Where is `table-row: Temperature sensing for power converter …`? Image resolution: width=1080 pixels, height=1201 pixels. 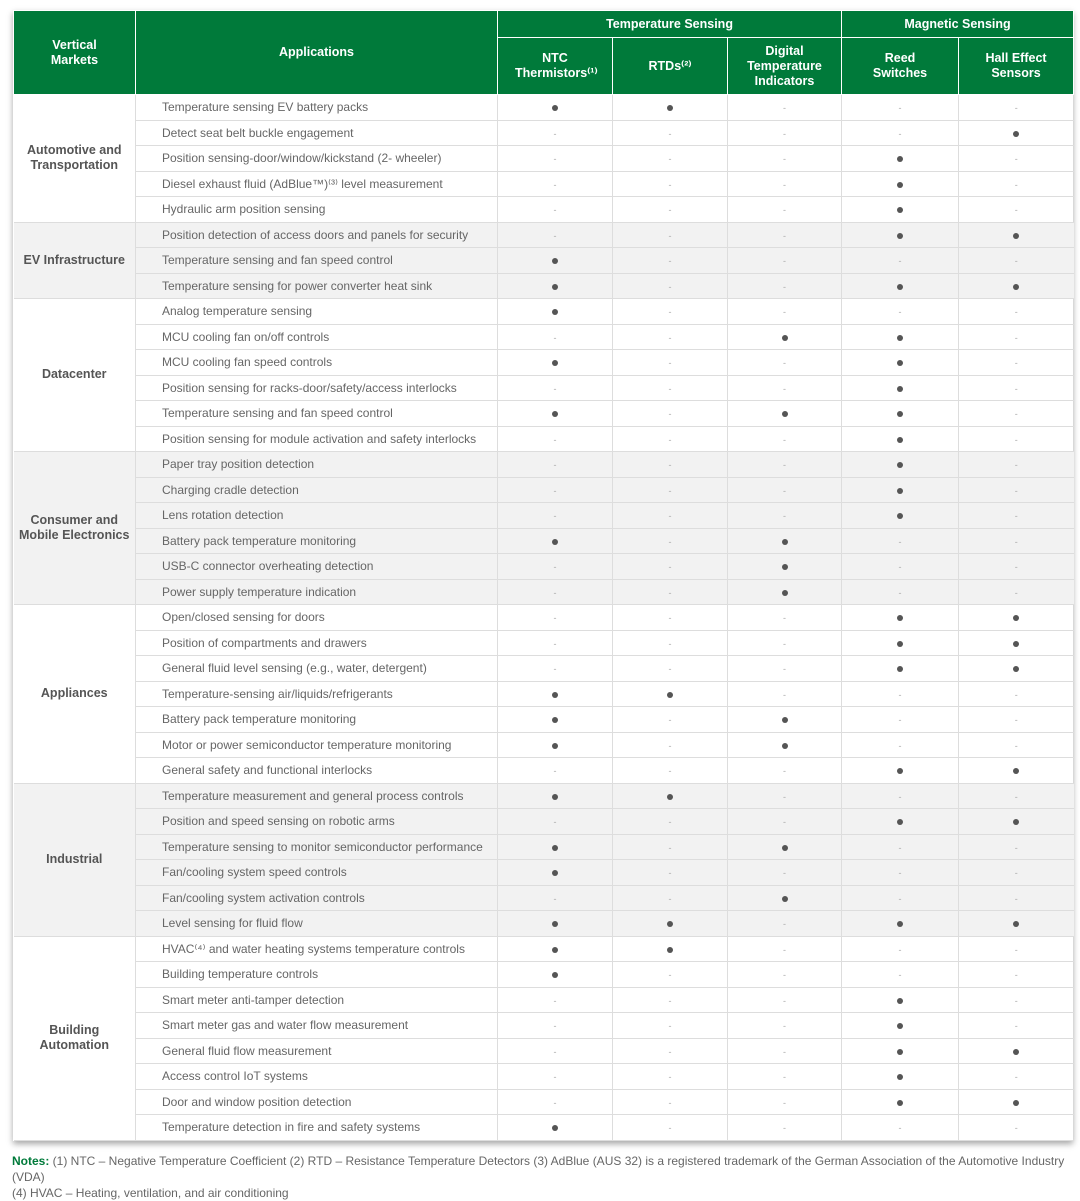
table-row: Temperature sensing for power converter … is located at coordinates (544, 286).